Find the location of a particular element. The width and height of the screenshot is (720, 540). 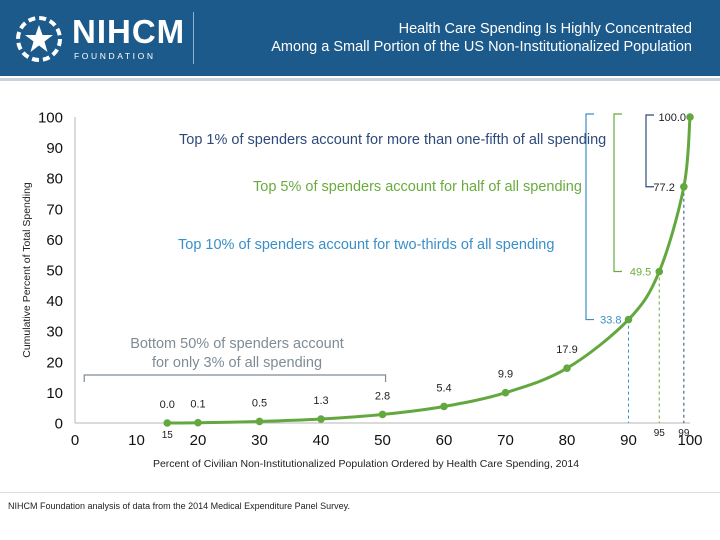

y-tick-label: 50 is located at coordinates (54, 271).